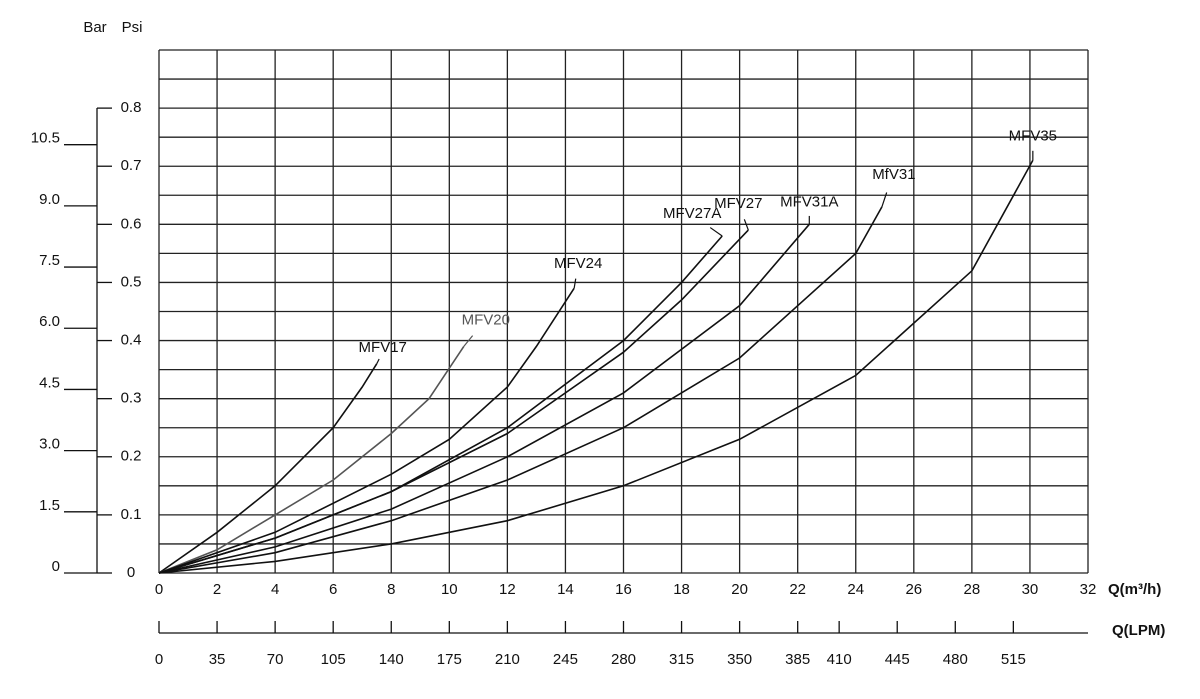 This screenshot has height=699, width=1200. What do you see at coordinates (49, 382) in the screenshot?
I see `y2-tick-label: 4.5` at bounding box center [49, 382].